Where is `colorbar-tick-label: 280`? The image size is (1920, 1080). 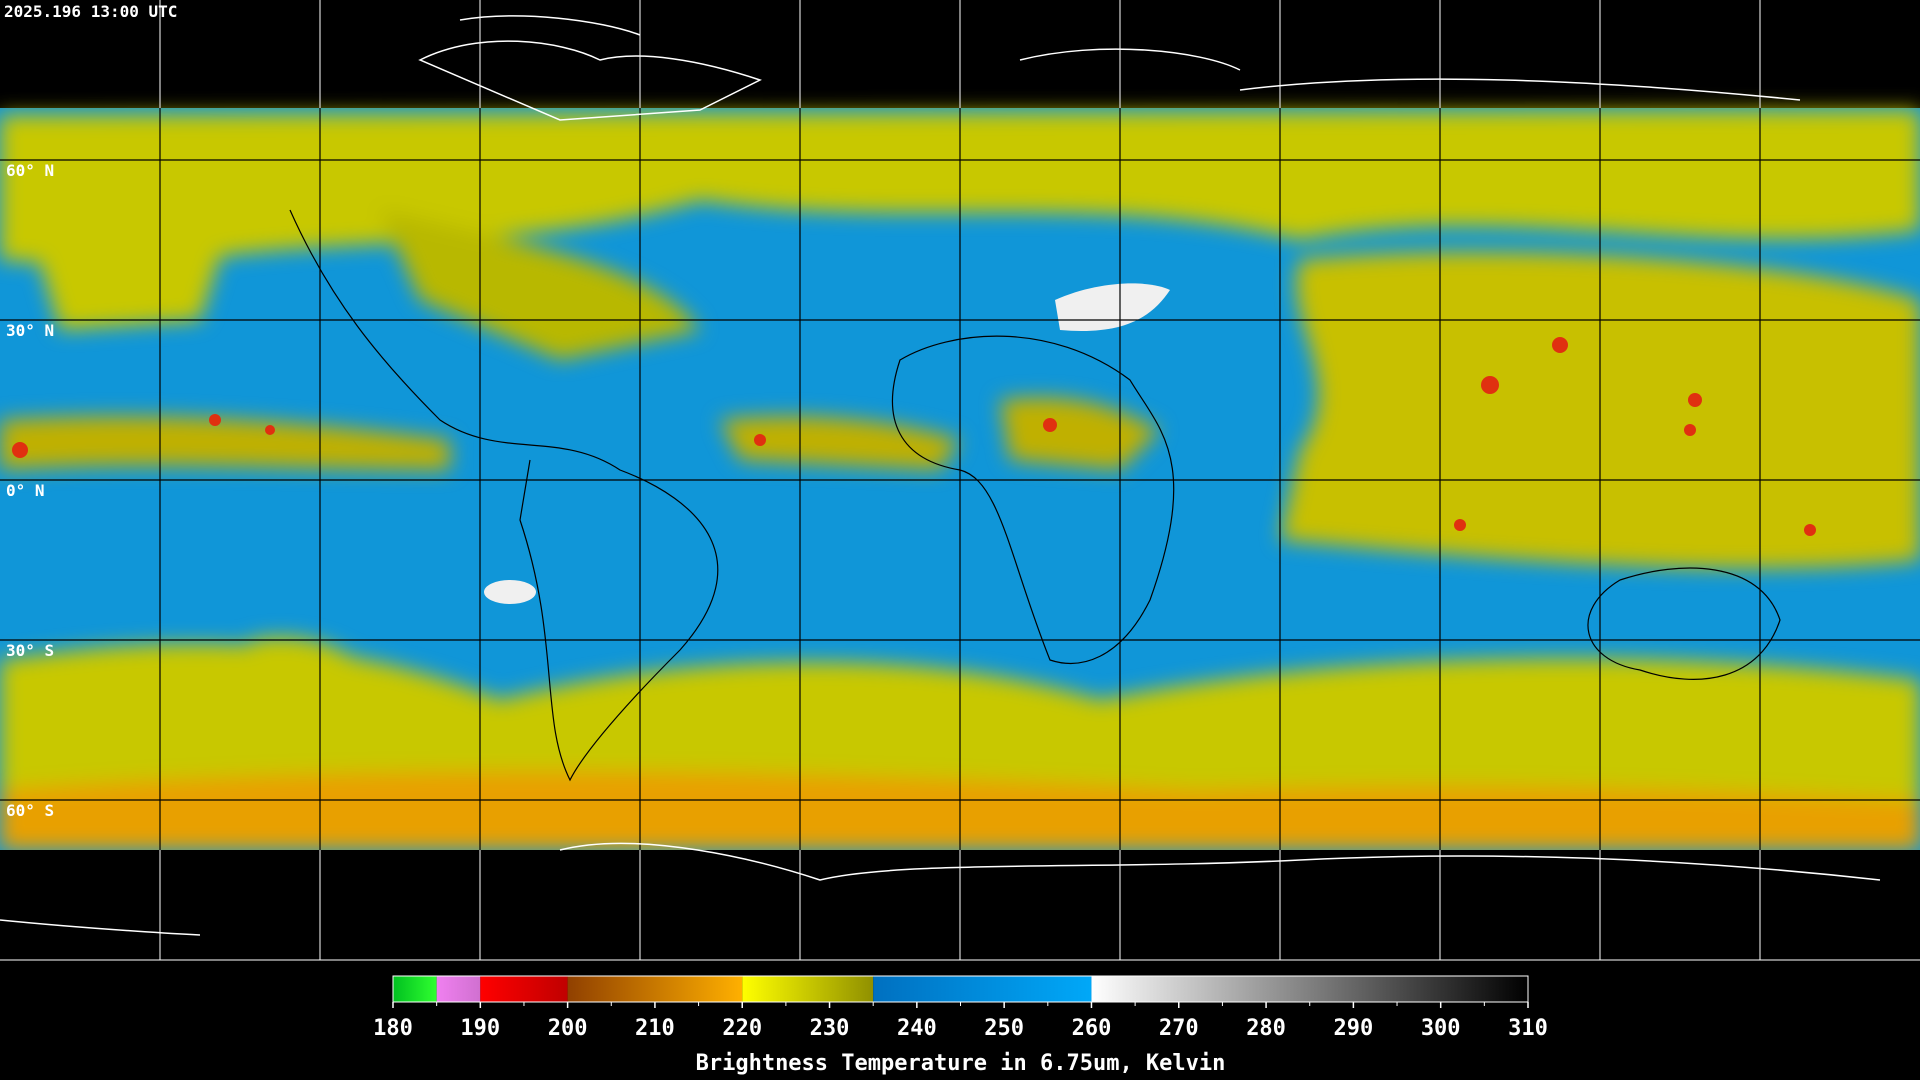
colorbar-tick-label: 280 is located at coordinates (1266, 1028).